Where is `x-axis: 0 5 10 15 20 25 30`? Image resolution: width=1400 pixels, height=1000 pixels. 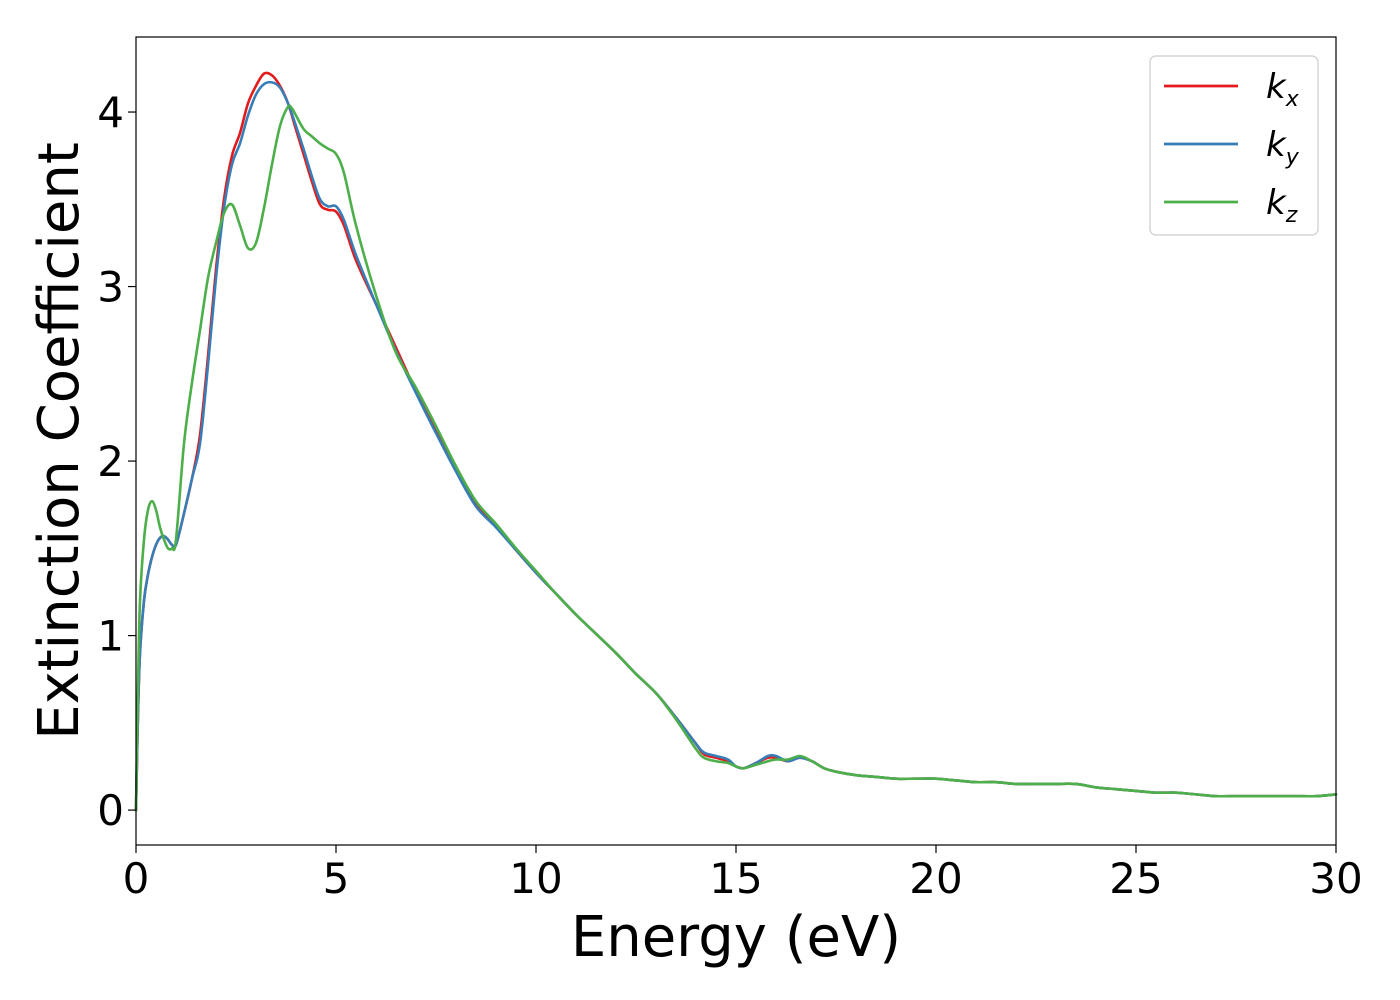
x-axis: 0 5 10 15 20 25 30 is located at coordinates (743, 874).